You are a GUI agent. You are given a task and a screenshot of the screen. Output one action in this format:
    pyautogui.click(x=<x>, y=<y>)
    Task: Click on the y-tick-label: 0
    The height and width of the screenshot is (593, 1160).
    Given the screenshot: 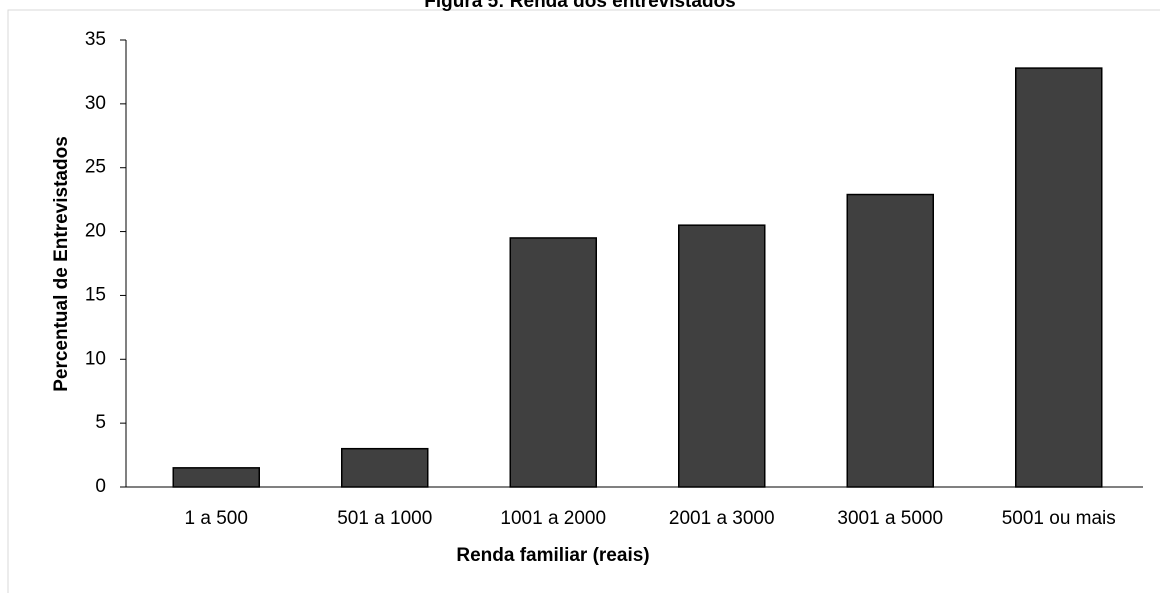 What is the action you would take?
    pyautogui.click(x=100, y=486)
    